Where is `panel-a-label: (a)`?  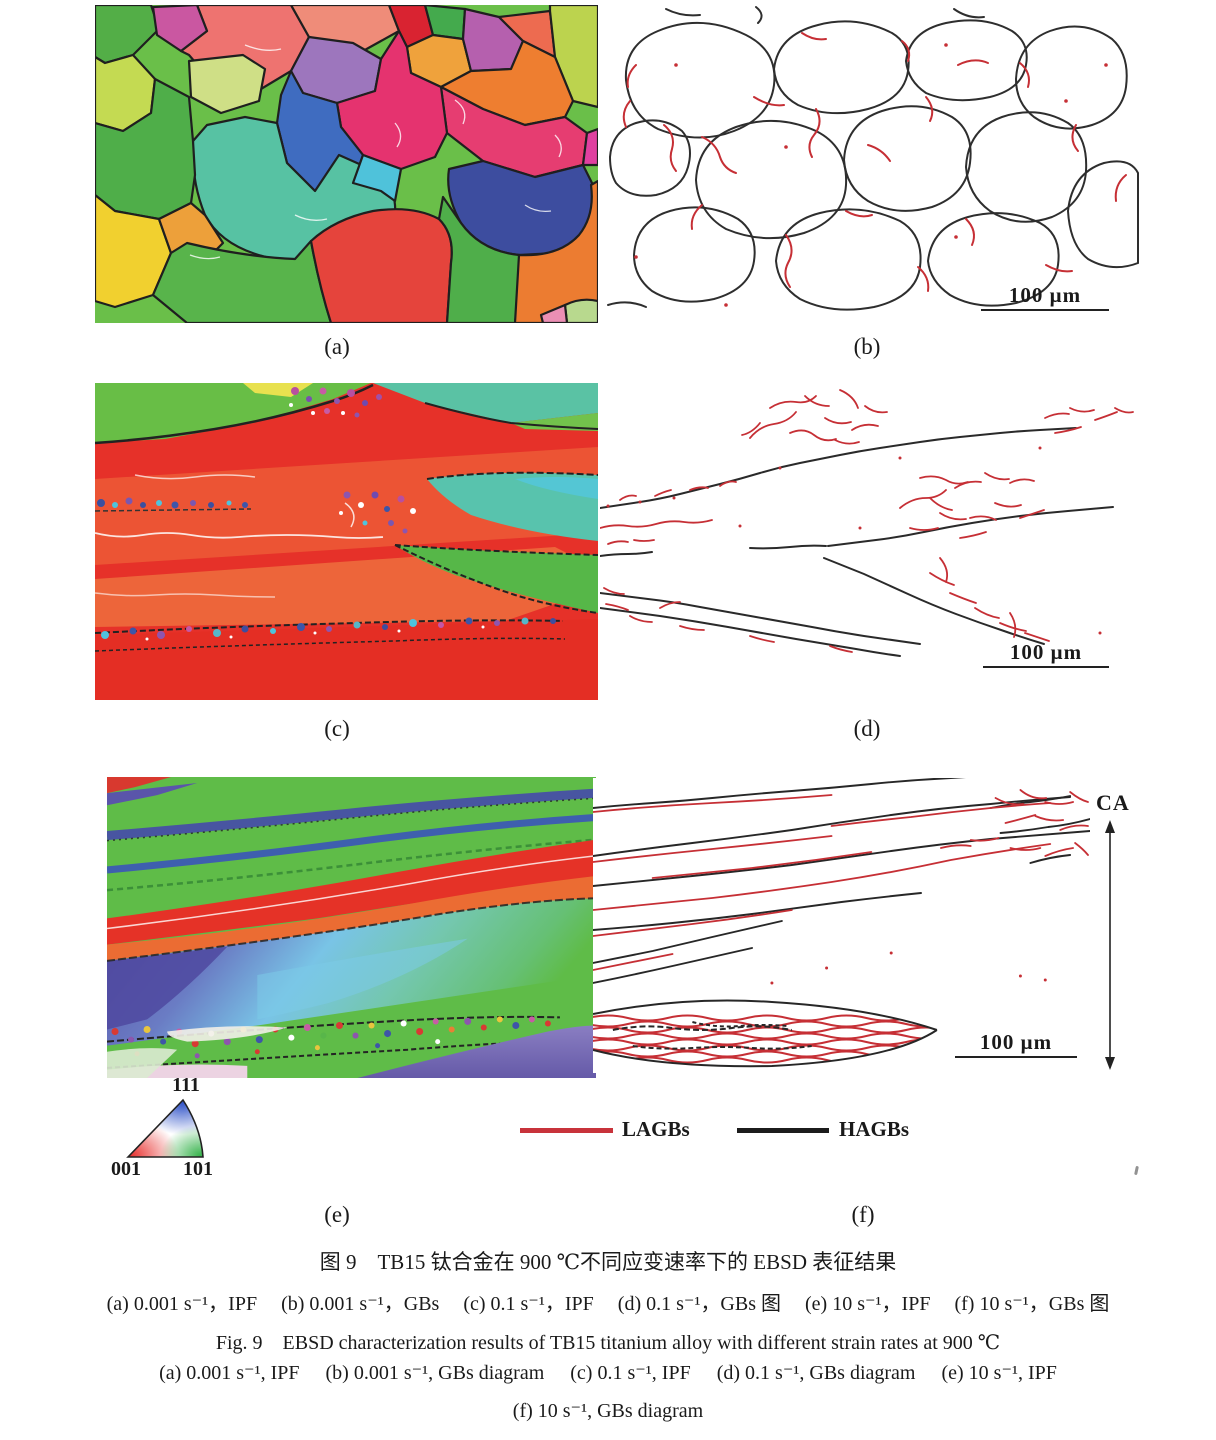
panel-a-label: (a) is located at coordinates (337, 346).